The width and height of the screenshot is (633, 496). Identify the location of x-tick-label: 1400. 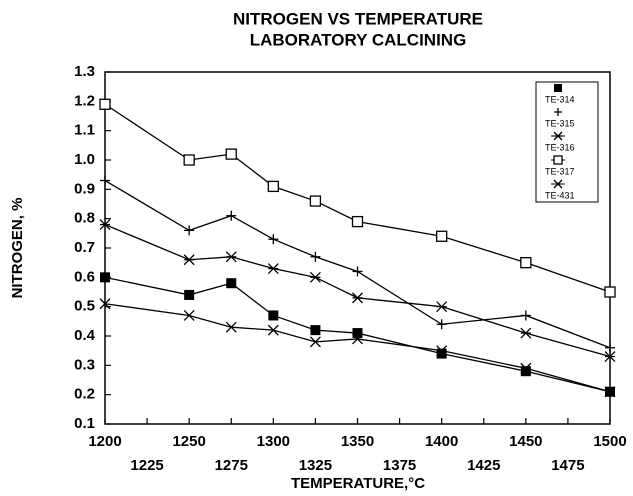
(441, 441).